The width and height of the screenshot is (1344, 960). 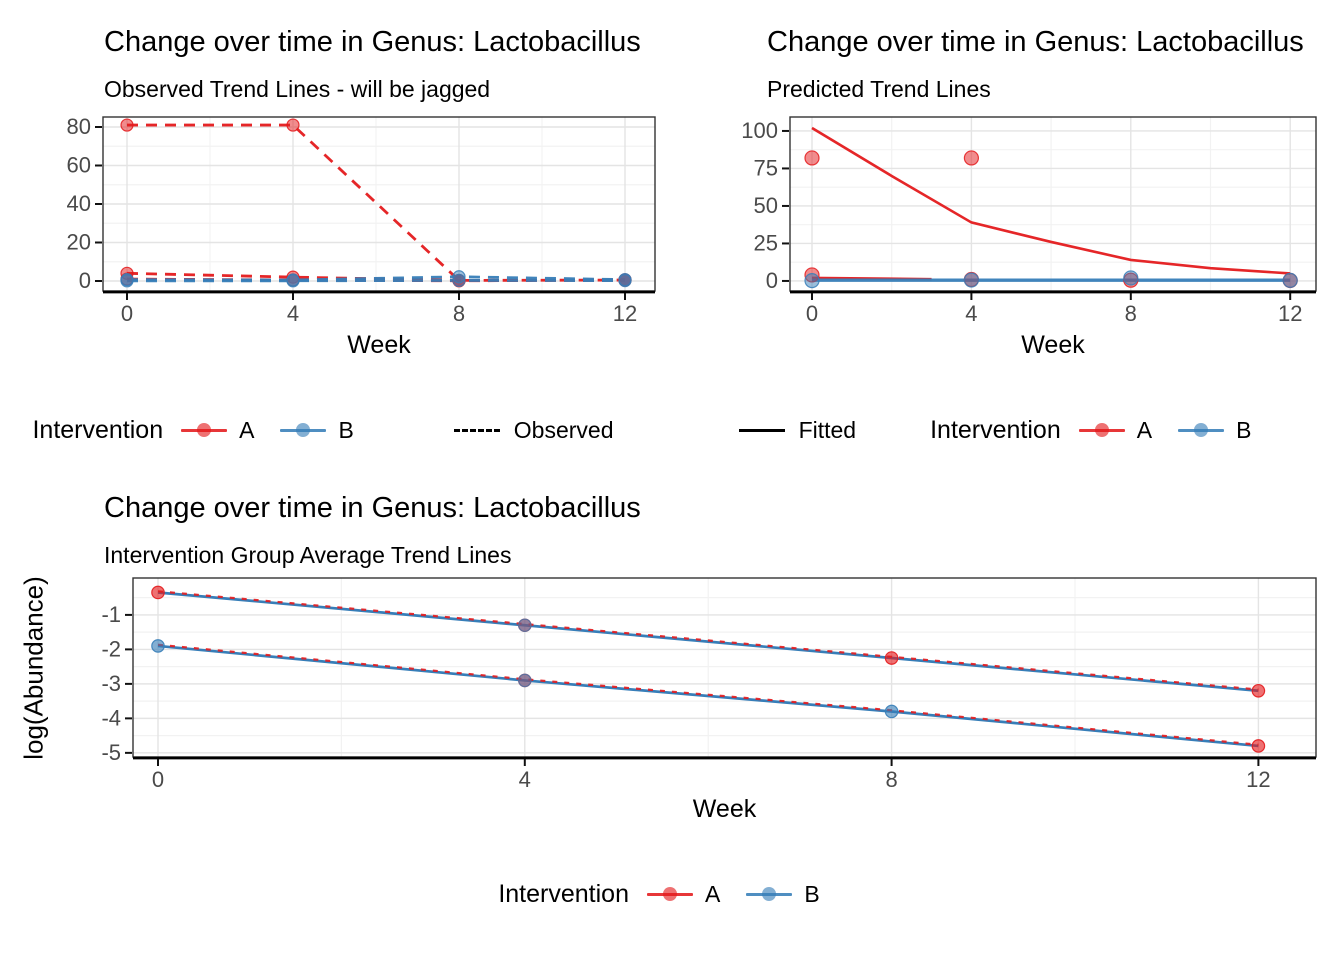 I want to click on y-tick-label: 80, so click(x=79, y=126).